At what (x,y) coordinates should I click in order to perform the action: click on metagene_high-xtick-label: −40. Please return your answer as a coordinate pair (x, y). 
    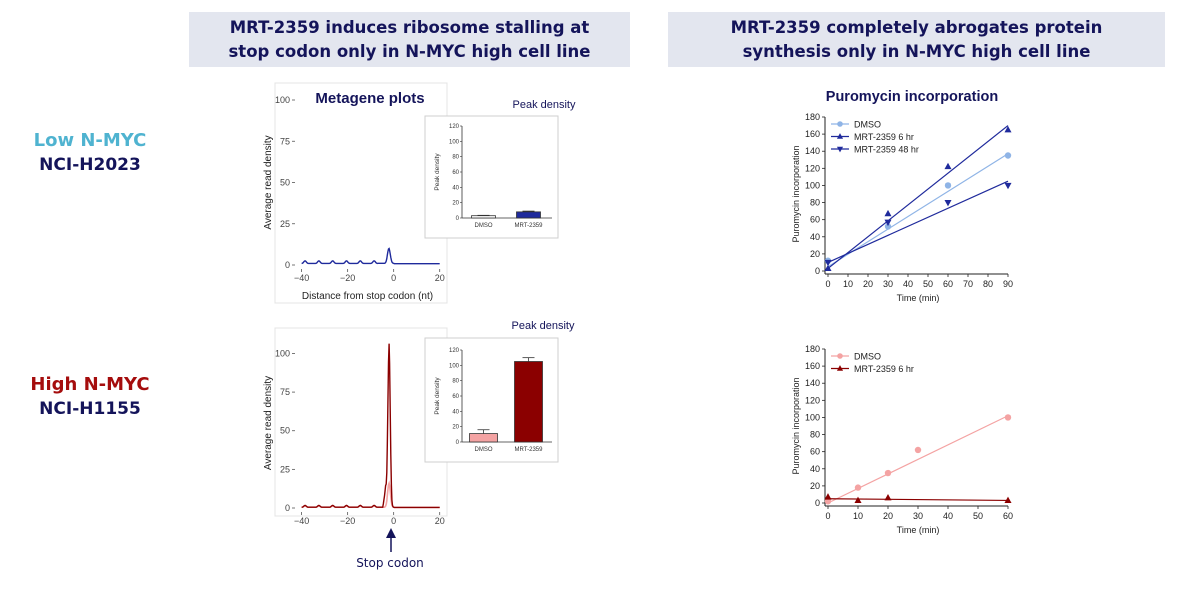
    Looking at the image, I should click on (301, 521).